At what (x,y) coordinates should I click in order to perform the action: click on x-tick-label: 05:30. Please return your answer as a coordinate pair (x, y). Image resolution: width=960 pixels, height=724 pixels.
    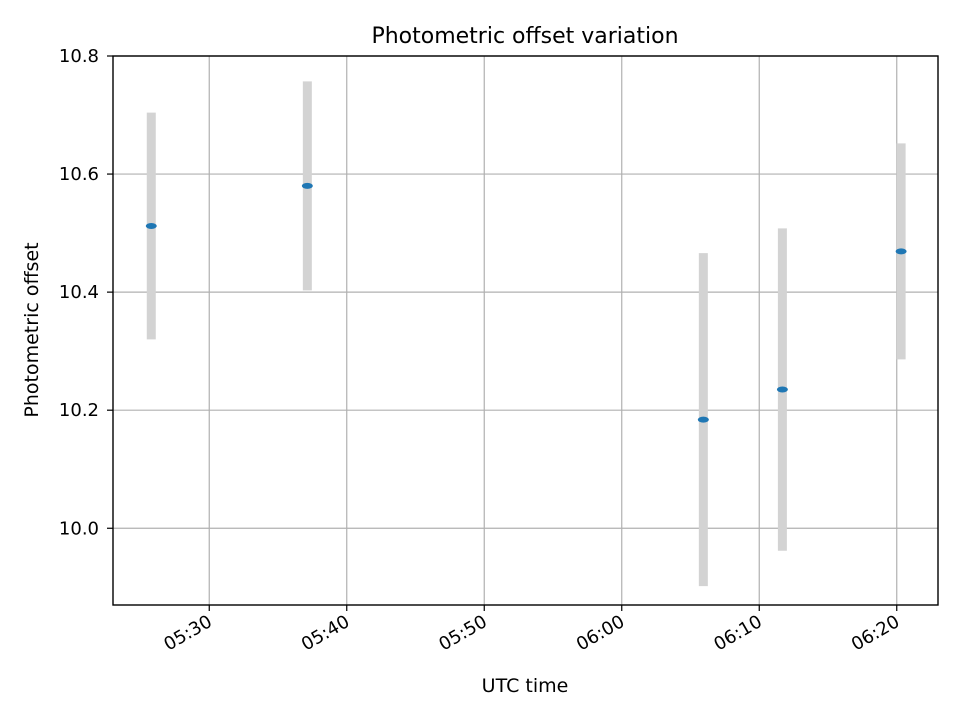
    Looking at the image, I should click on (187, 633).